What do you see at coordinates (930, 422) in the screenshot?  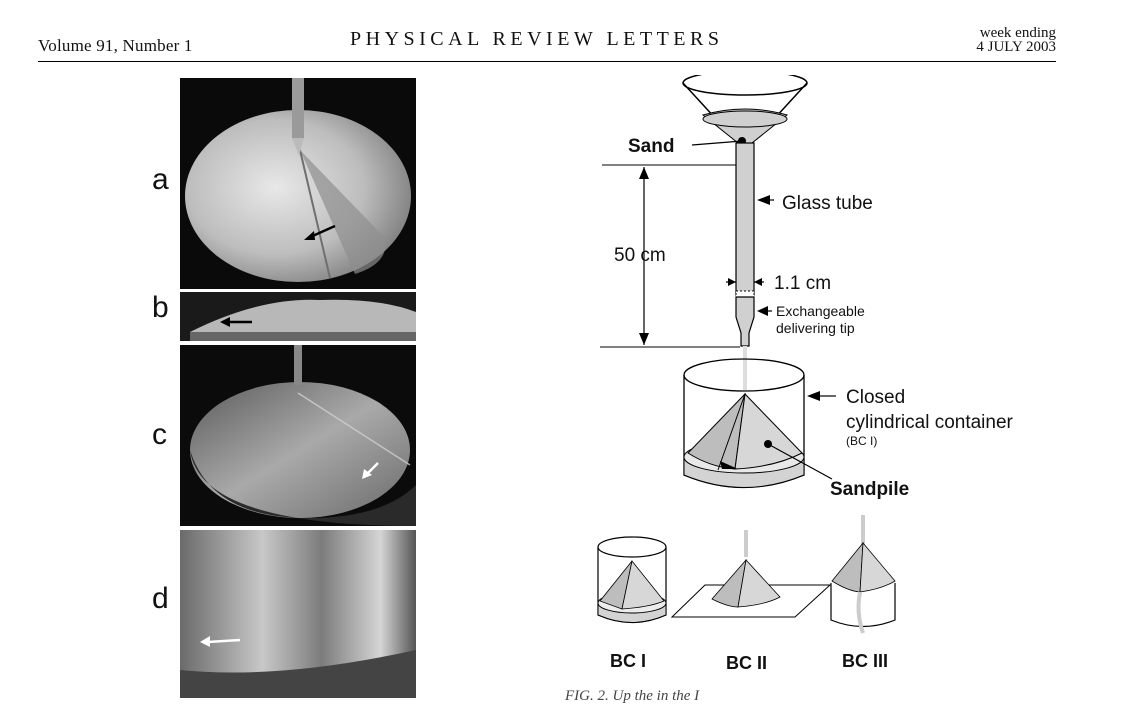 I see `container-label-line2: cylindrical container` at bounding box center [930, 422].